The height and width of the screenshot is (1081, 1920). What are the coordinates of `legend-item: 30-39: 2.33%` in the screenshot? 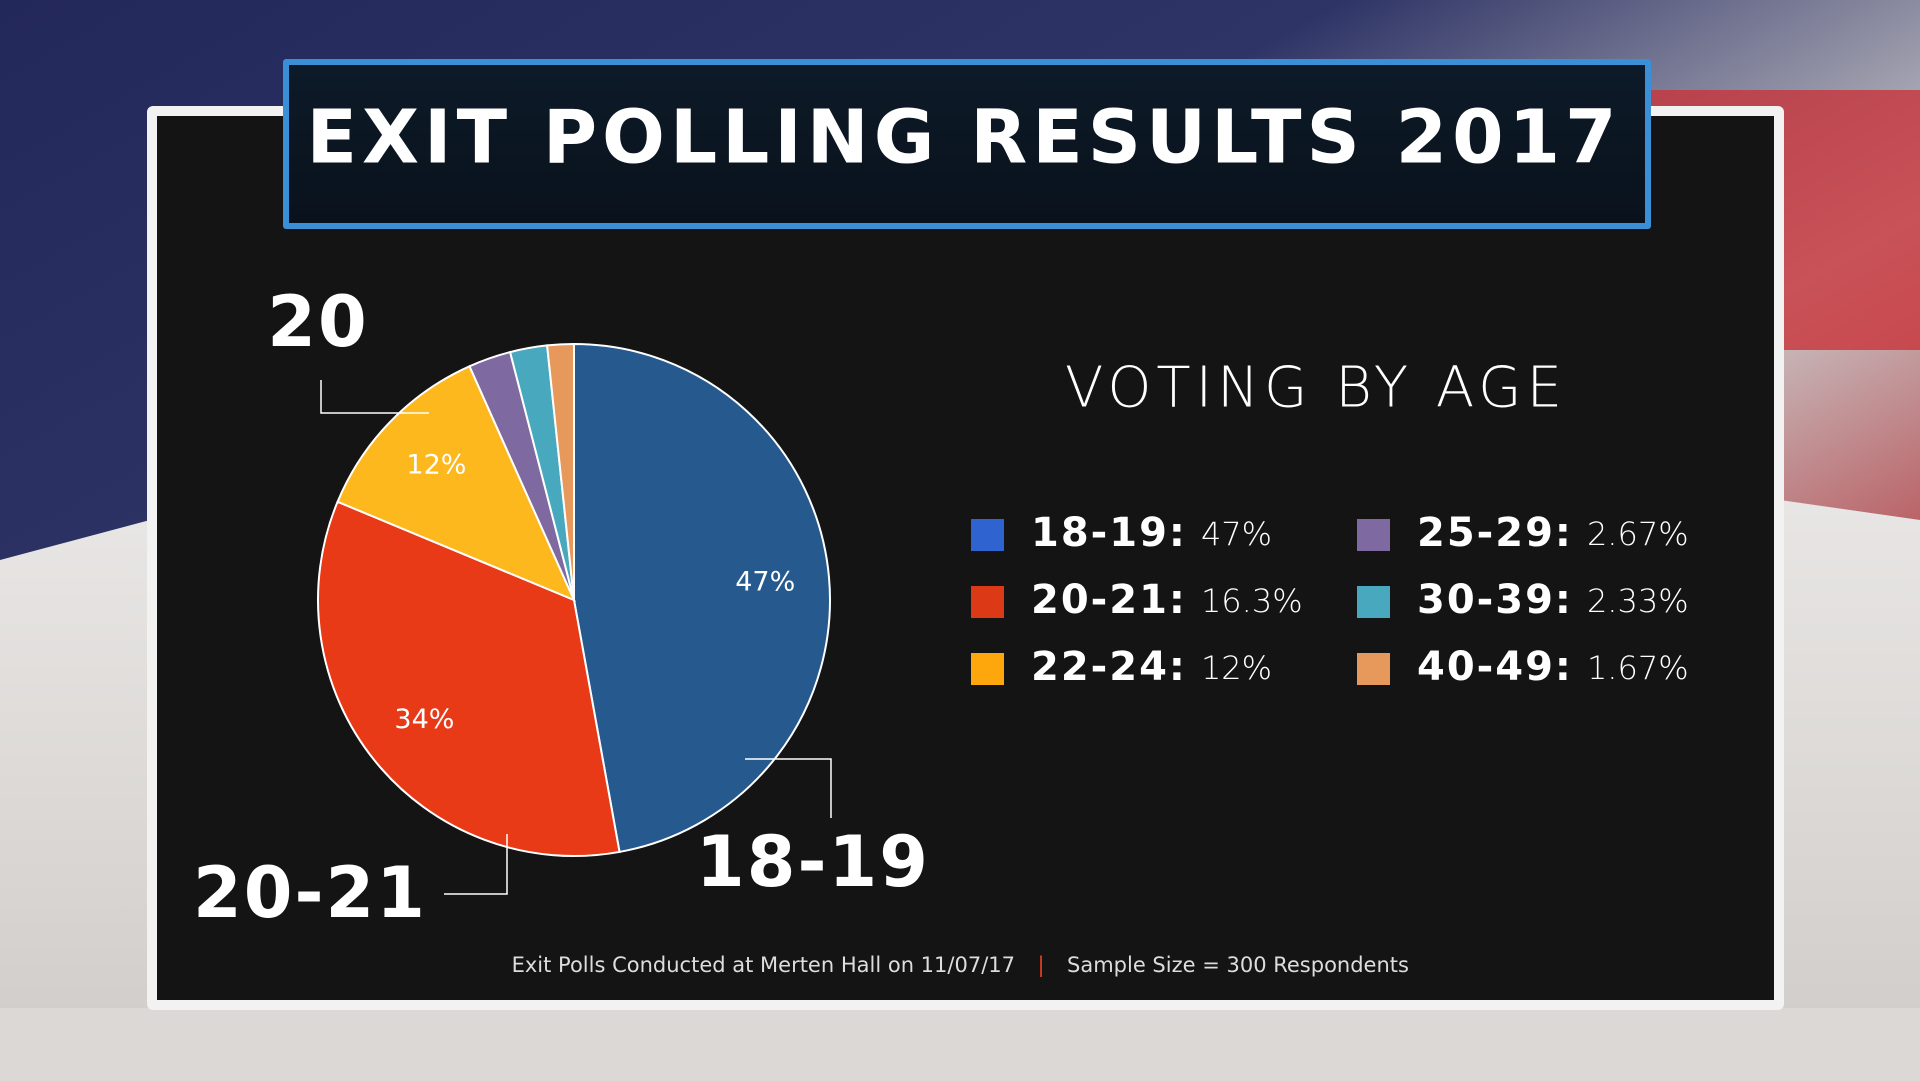 It's located at (1523, 600).